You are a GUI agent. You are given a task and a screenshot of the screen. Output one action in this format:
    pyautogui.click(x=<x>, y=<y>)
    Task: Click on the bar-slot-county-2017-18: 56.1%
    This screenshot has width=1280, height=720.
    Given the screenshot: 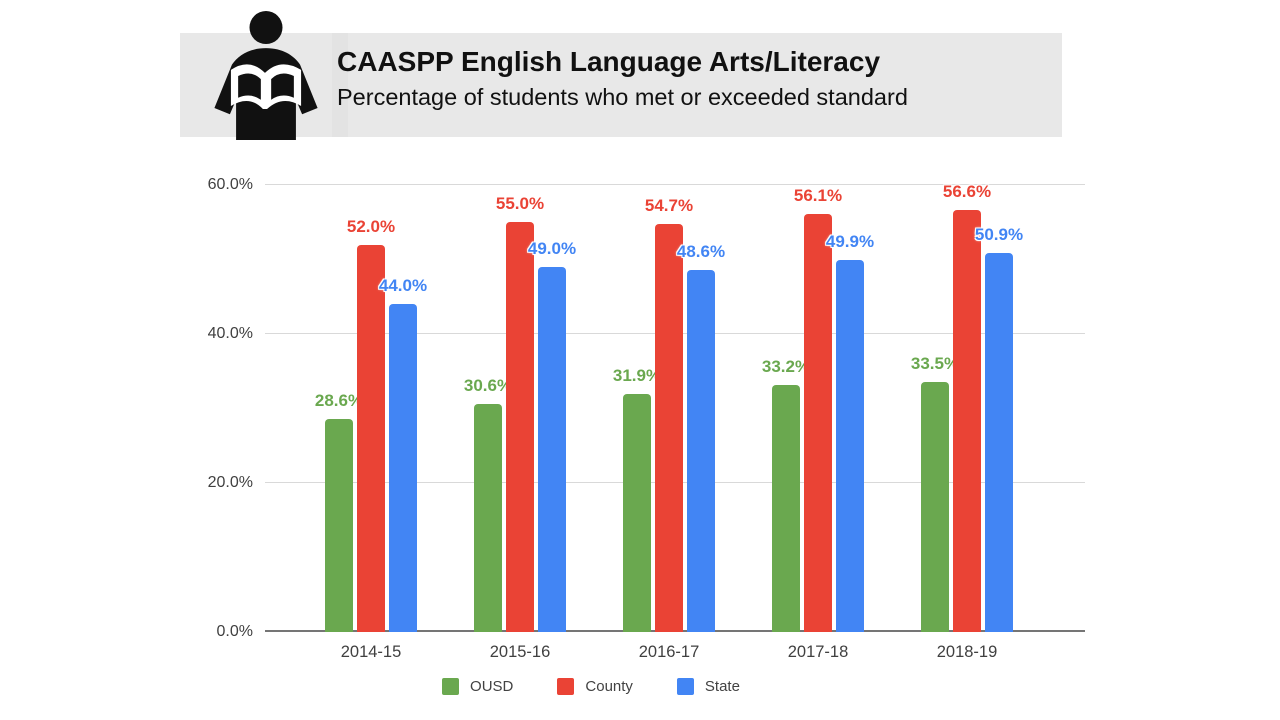 What is the action you would take?
    pyautogui.click(x=818, y=409)
    